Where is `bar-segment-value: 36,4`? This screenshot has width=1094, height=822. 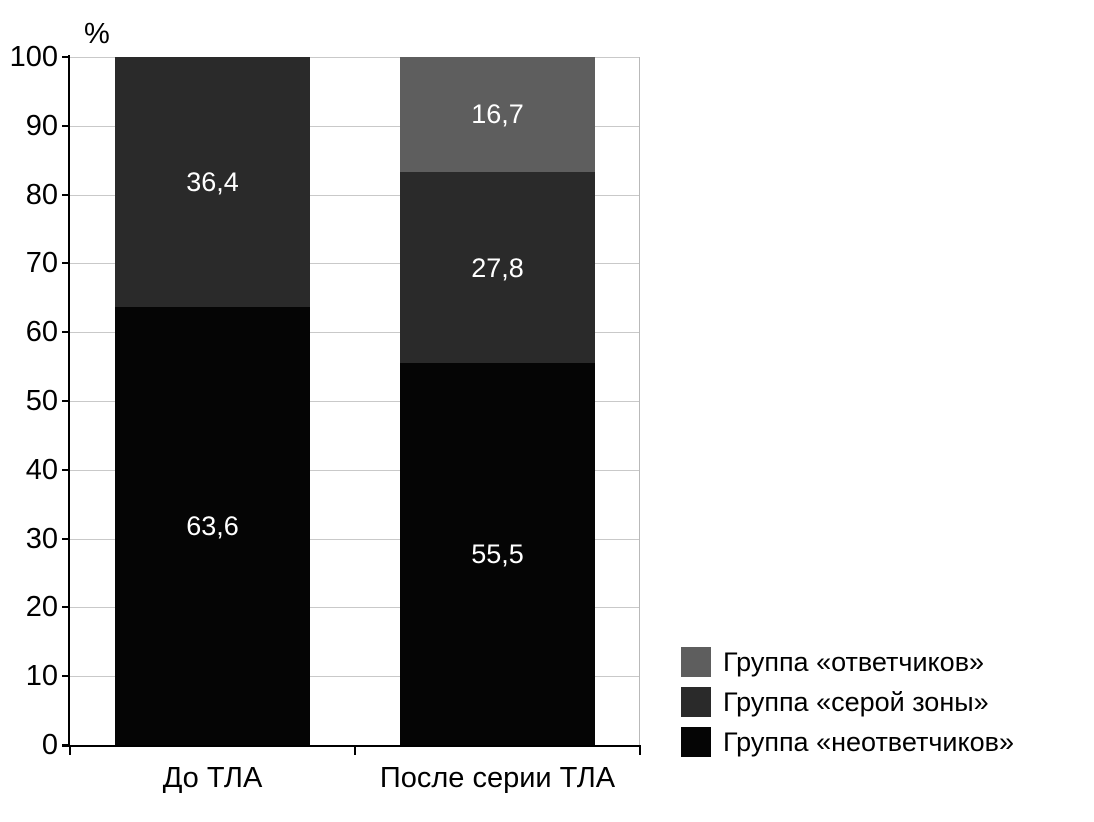
bar-segment-value: 36,4 is located at coordinates (212, 182).